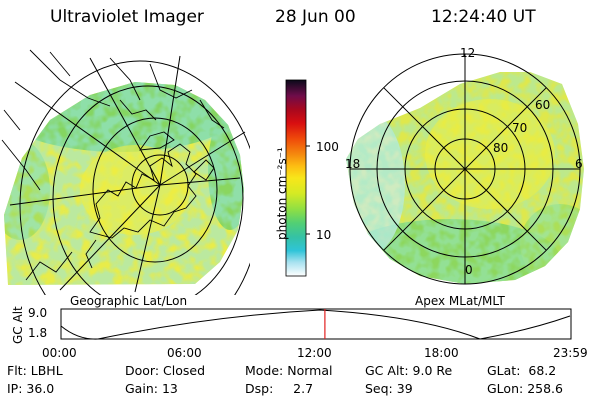 This screenshot has height=400, width=600. What do you see at coordinates (297, 178) in the screenshot?
I see `colorbar` at bounding box center [297, 178].